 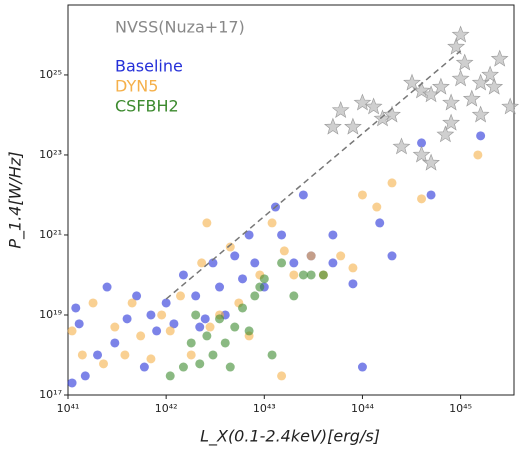 What do you see at coordinates (68, 408) in the screenshot?
I see `x-tick-label: 10⁴¹` at bounding box center [68, 408].